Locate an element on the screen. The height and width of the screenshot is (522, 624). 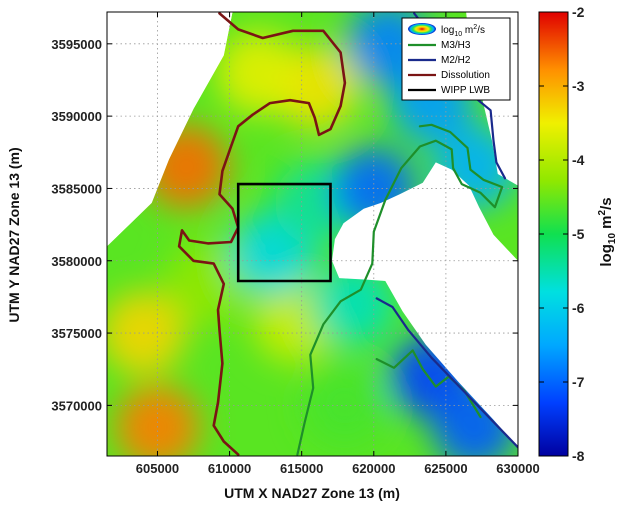
x-tick-label: 610000 is located at coordinates (229, 468).